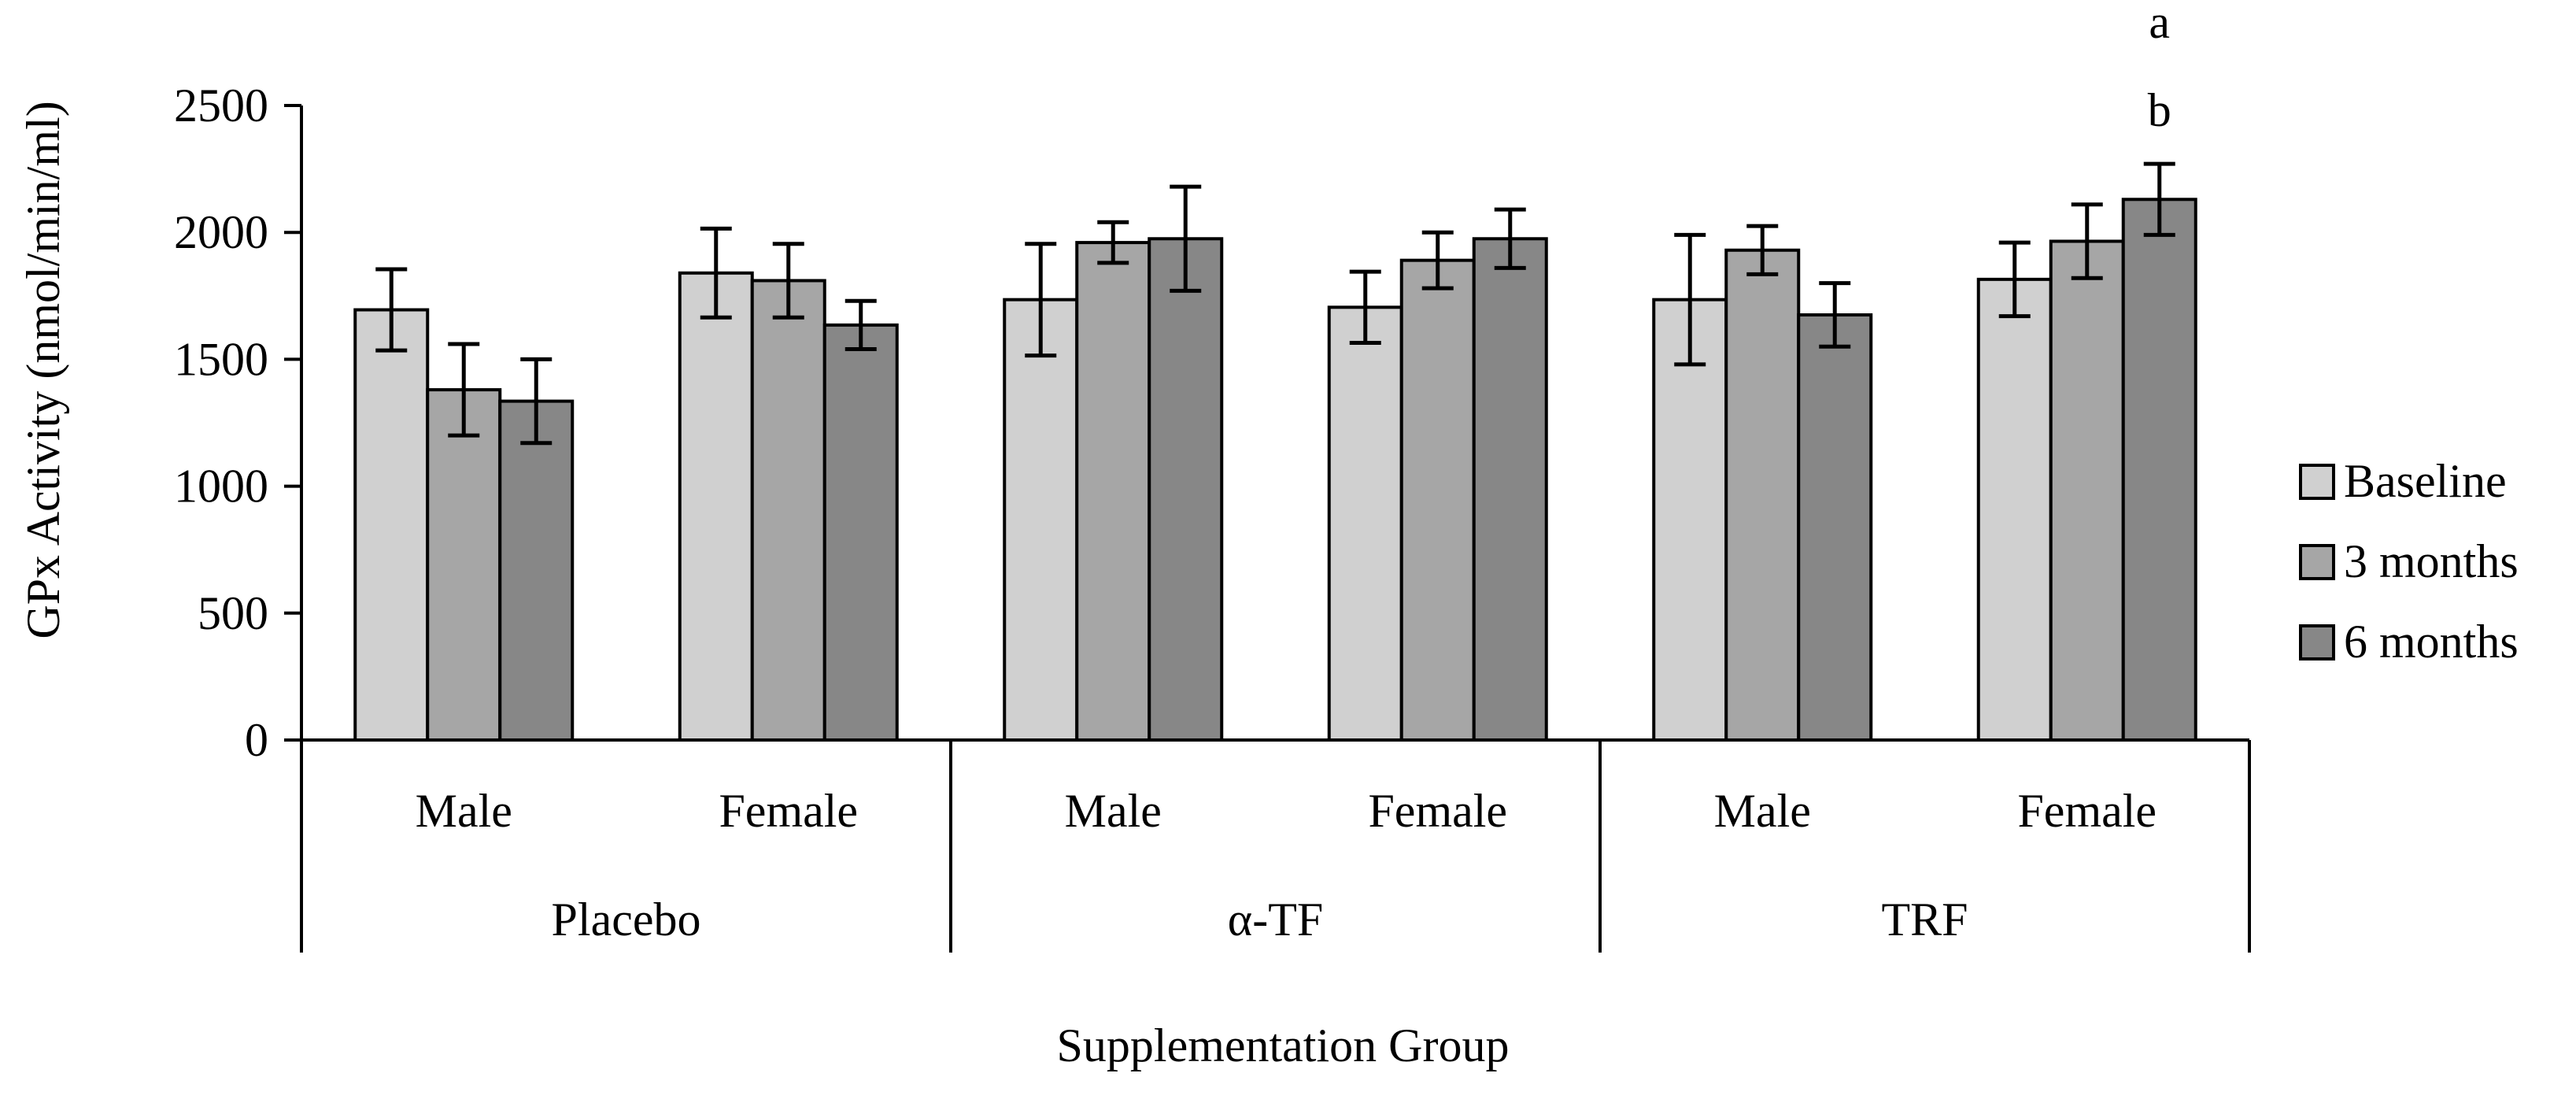  What do you see at coordinates (1365, 523) in the screenshot?
I see `bar-tf-female-baseline` at bounding box center [1365, 523].